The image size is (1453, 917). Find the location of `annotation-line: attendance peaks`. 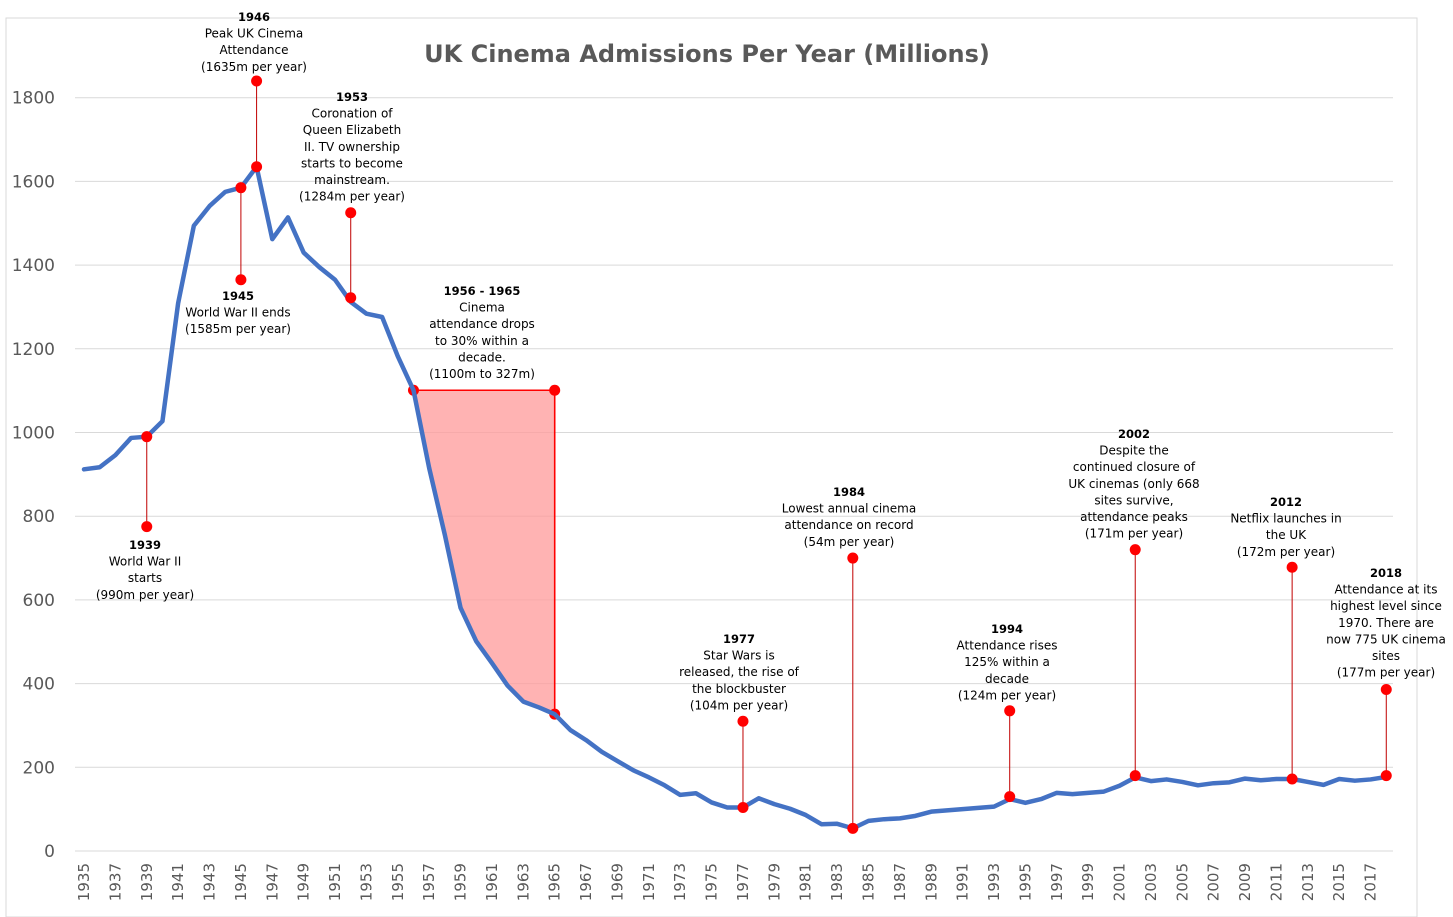

annotation-line: attendance peaks is located at coordinates (1134, 517).